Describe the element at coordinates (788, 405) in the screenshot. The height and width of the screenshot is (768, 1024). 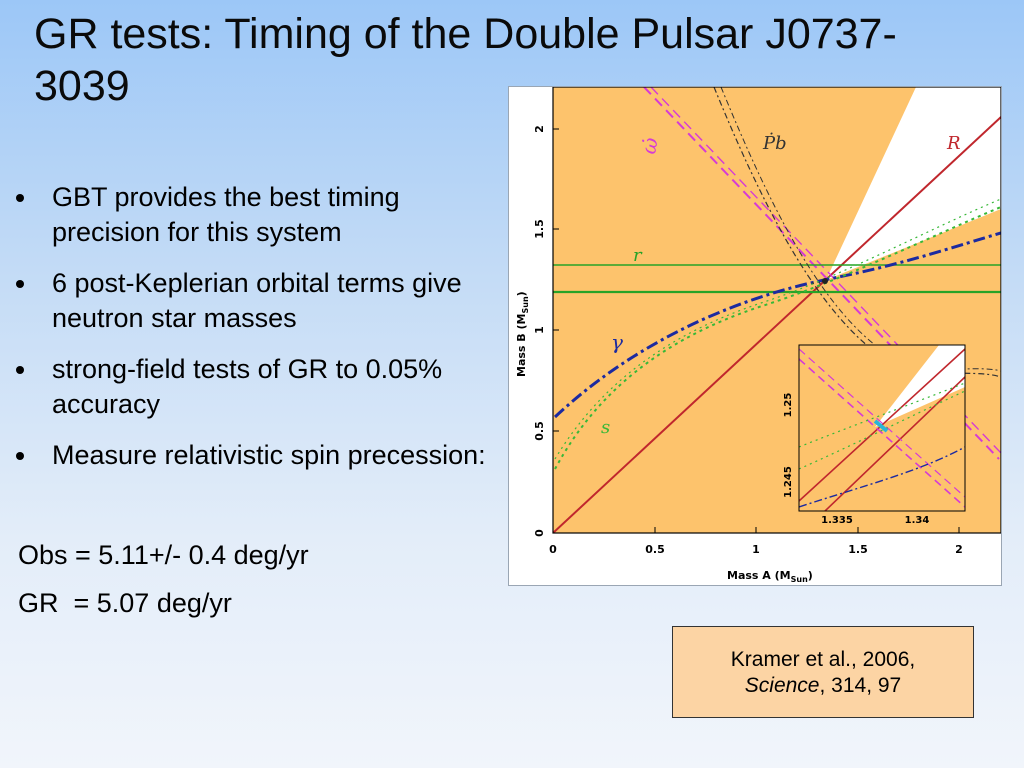
I see `inset-y-tick: 1.25` at that location.